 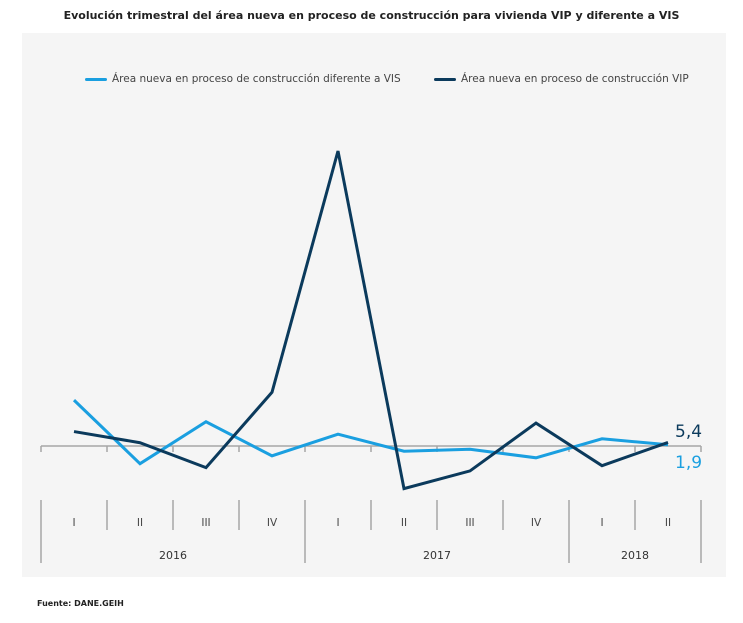 I want to click on legend-swatch-vip, so click(x=445, y=79).